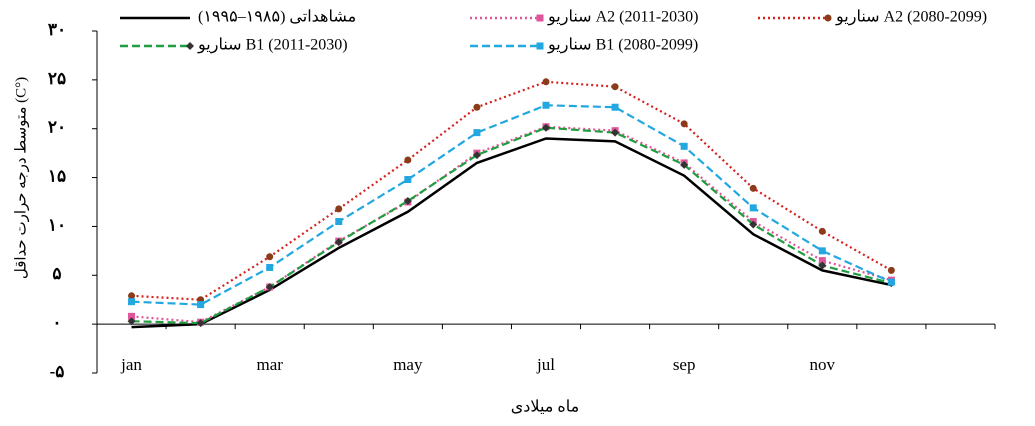 This screenshot has width=1035, height=426. I want to click on legend-label: سناریو B1 (2011-2030), so click(272, 45).